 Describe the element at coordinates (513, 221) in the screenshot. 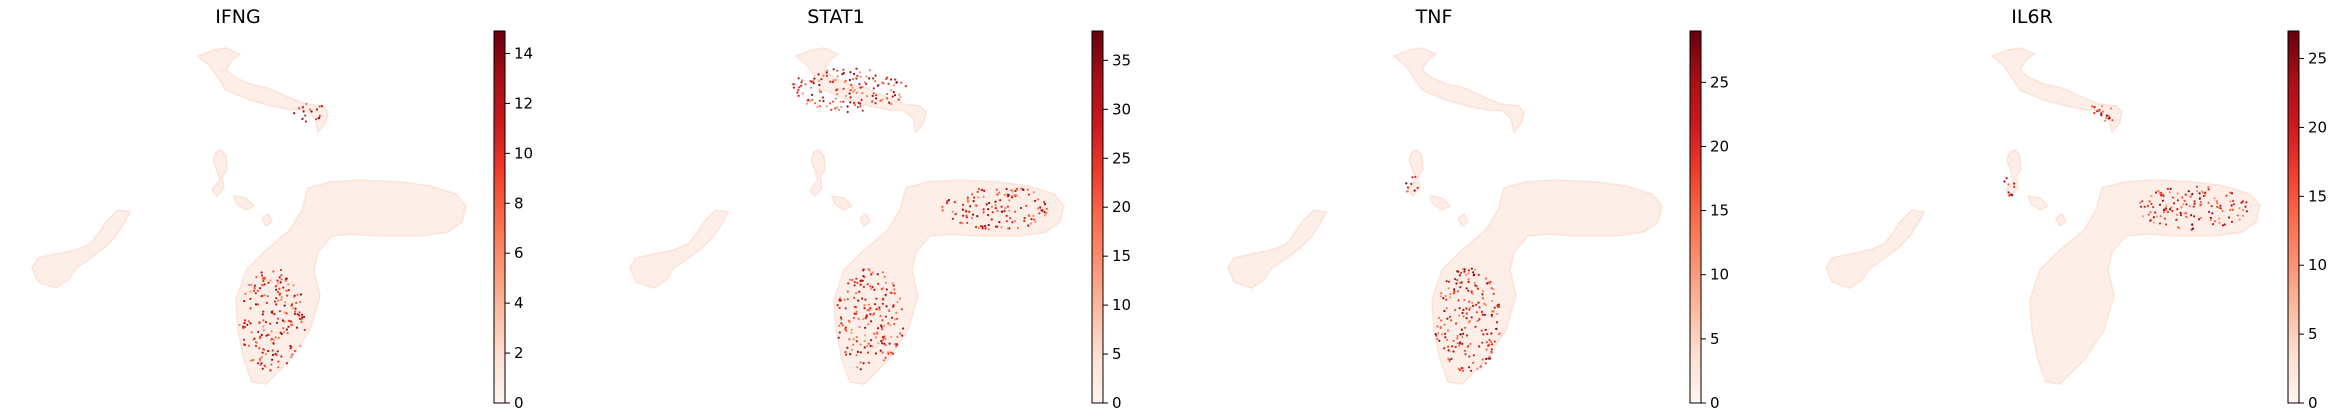

I see `colorbar: 0 2 4 6 8 10 12 14` at that location.